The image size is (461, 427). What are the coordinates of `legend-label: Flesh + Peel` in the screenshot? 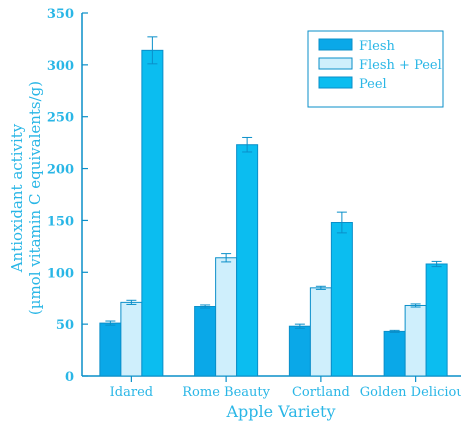 It's located at (400, 65).